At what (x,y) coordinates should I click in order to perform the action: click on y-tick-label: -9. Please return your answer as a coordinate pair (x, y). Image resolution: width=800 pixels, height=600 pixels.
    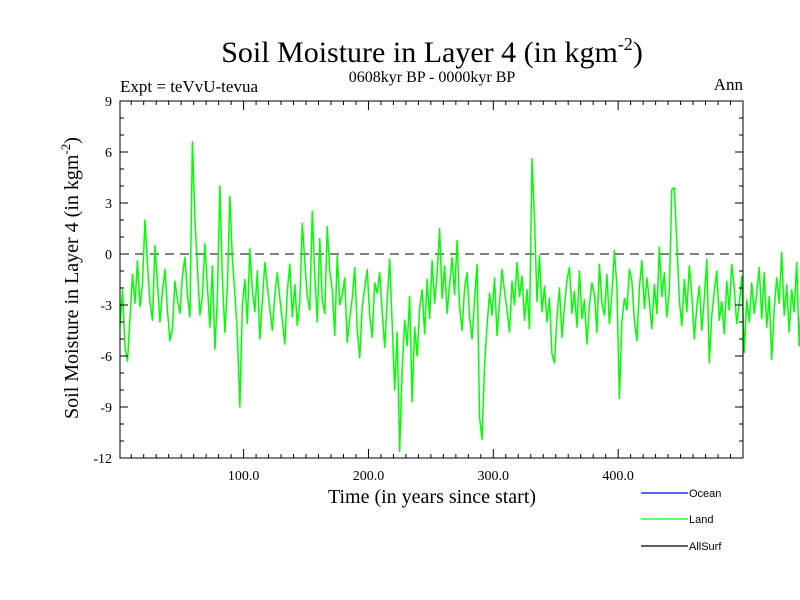
    Looking at the image, I should click on (106, 408).